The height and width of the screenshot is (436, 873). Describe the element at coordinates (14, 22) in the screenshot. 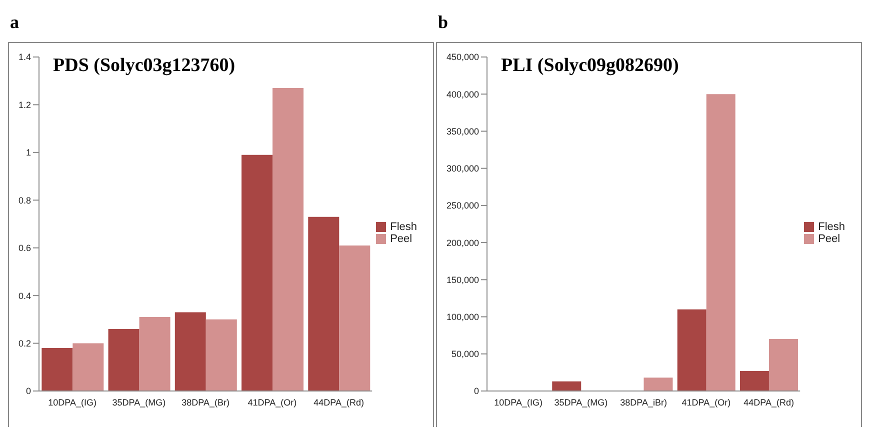

I see `text: a` at that location.